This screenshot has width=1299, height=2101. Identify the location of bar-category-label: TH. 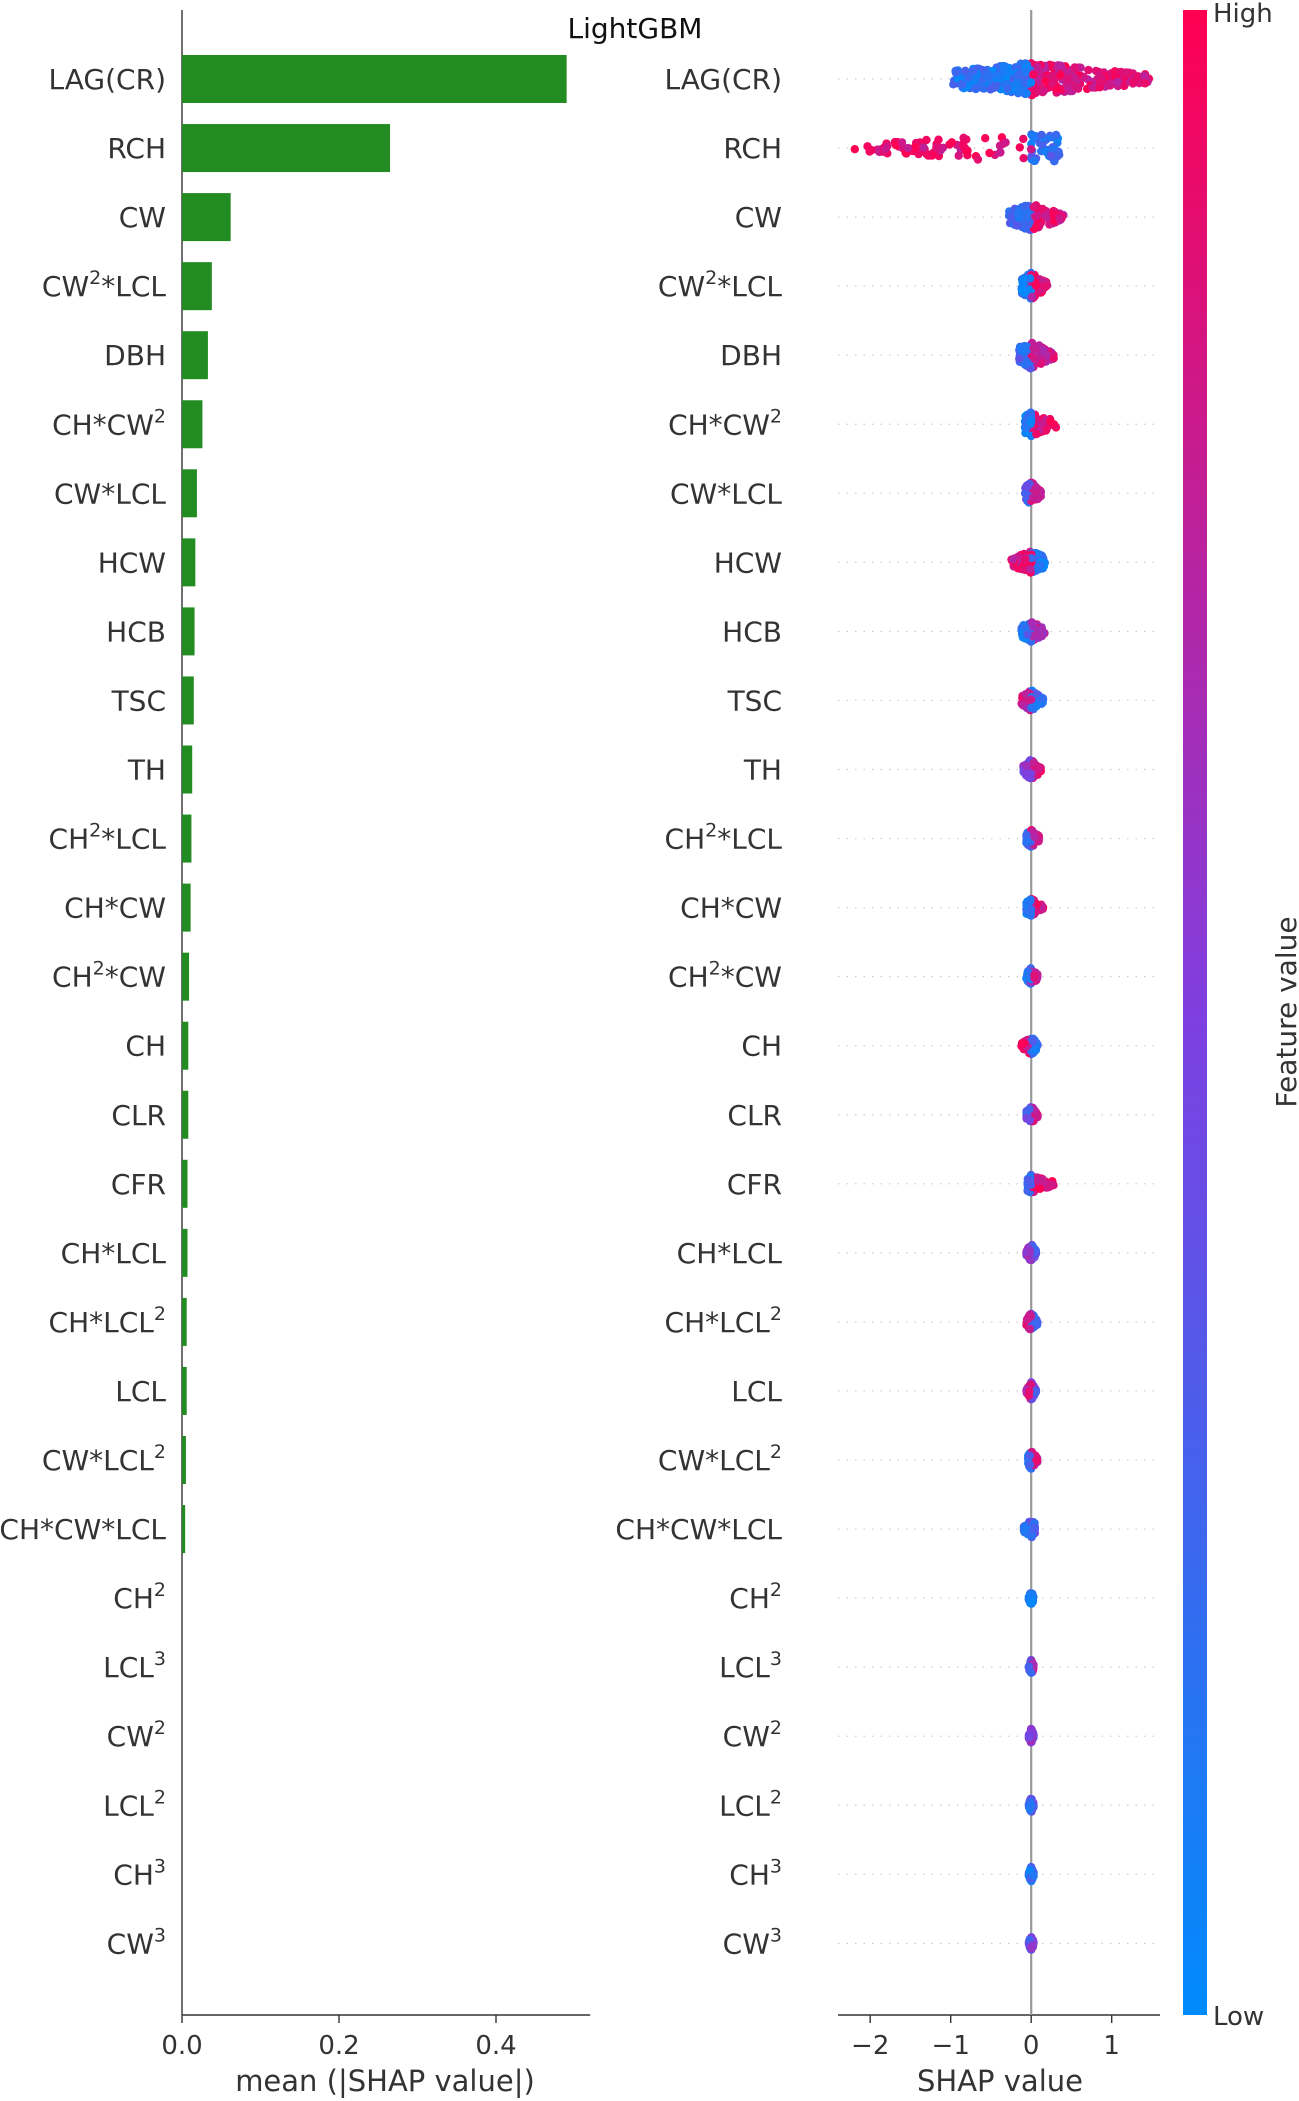
(146, 770).